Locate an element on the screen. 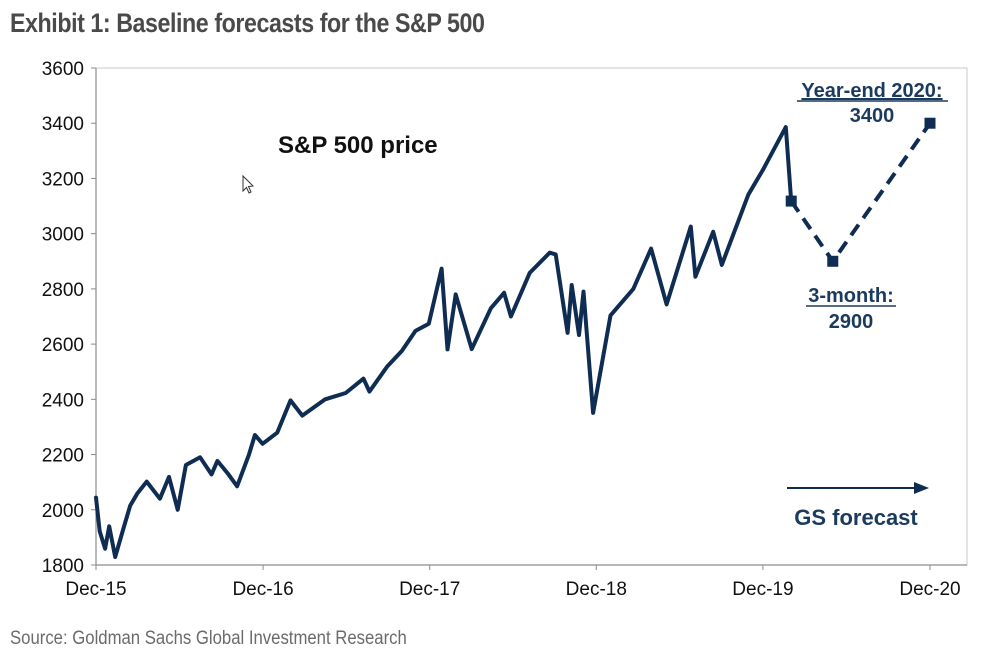 The width and height of the screenshot is (1000, 657). y-tick-label: 3000 is located at coordinates (63, 235).